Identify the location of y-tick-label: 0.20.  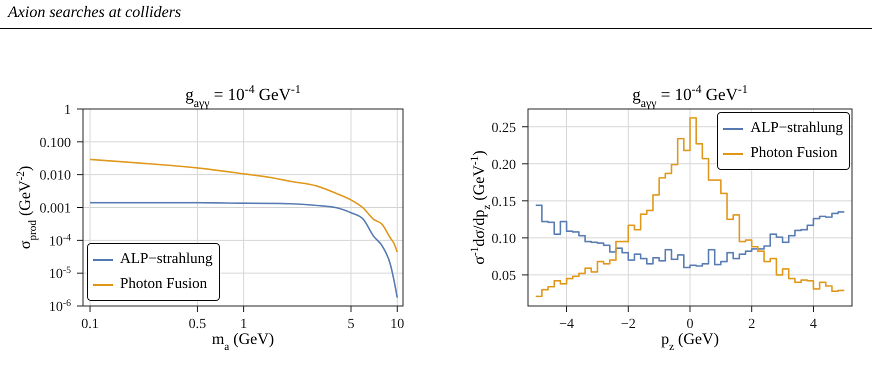
(504, 165).